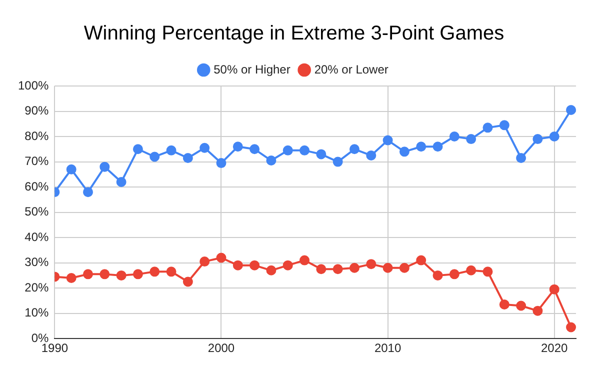  Describe the element at coordinates (37, 262) in the screenshot. I see `y-tick-label: 30%` at that location.